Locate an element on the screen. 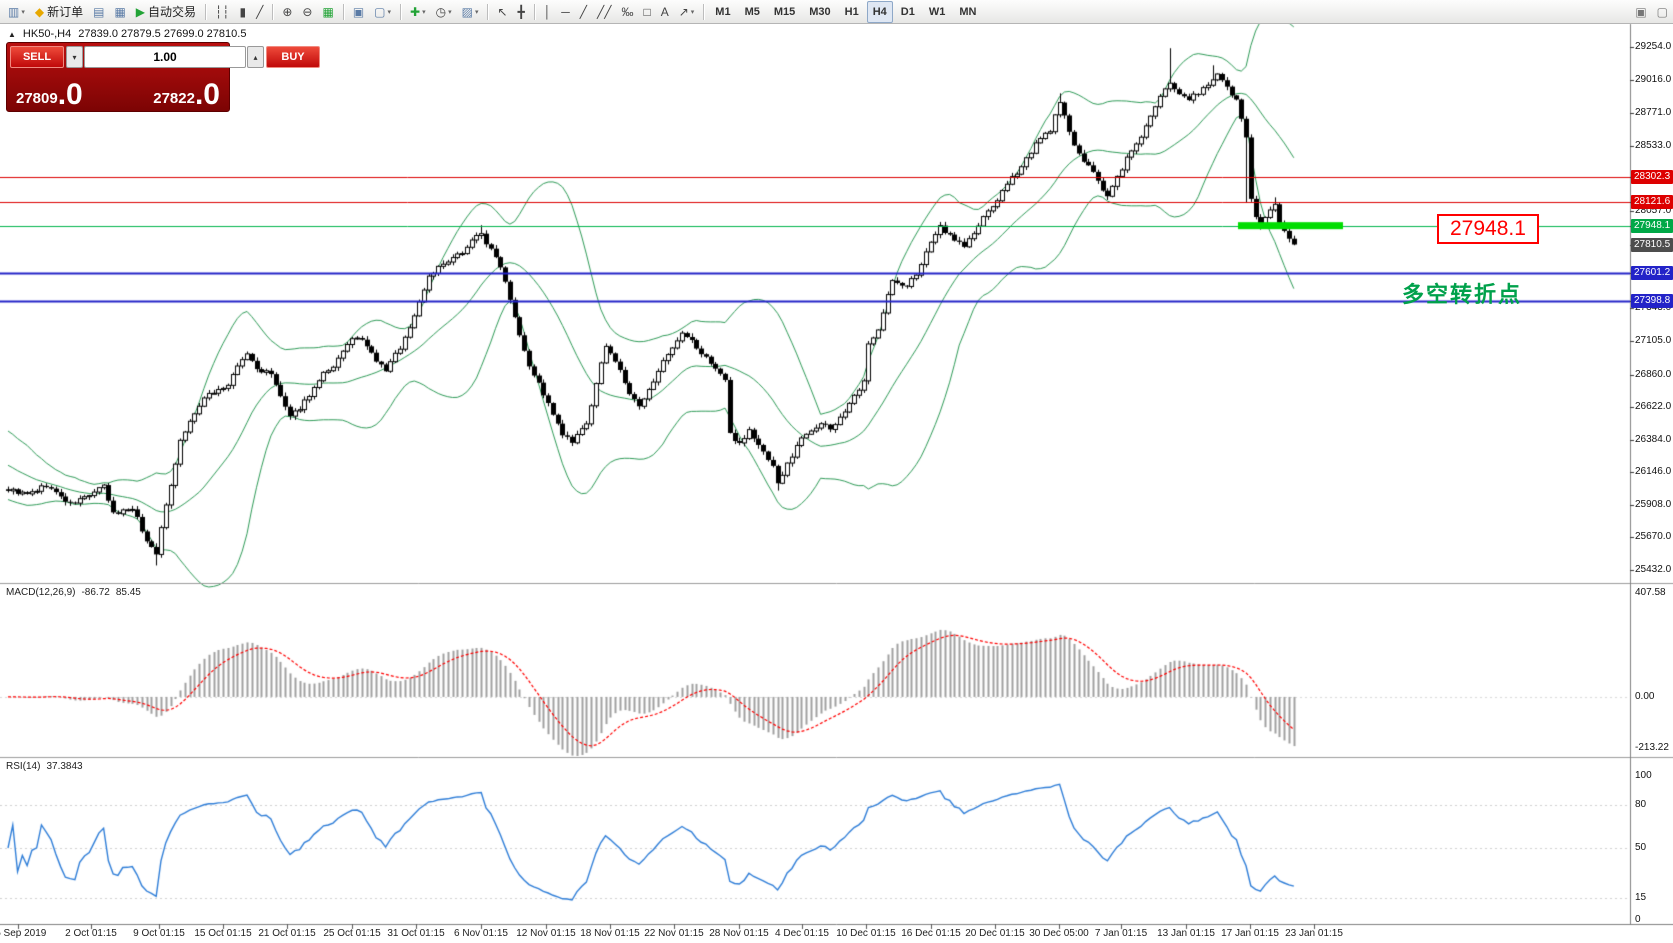 The width and height of the screenshot is (1673, 943). macd-value-main: -86.72 is located at coordinates (95, 592).